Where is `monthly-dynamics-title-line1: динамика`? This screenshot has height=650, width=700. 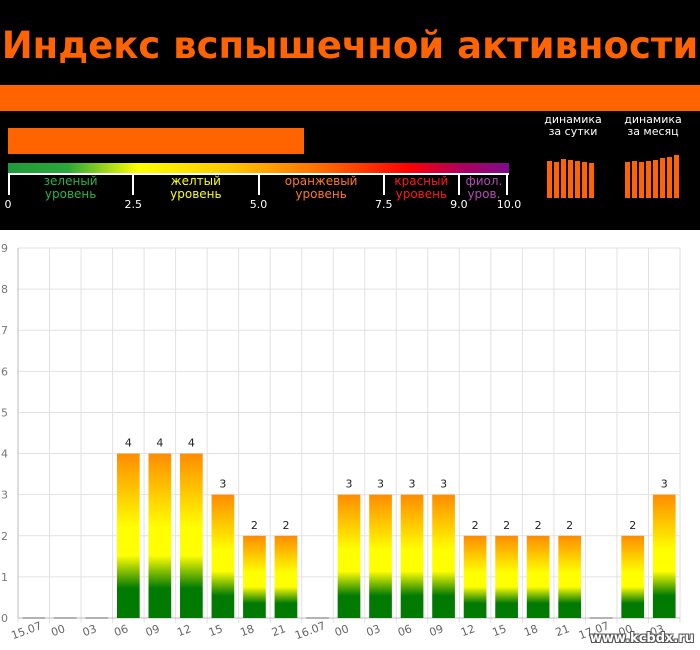 monthly-dynamics-title-line1: динамика is located at coordinates (653, 119).